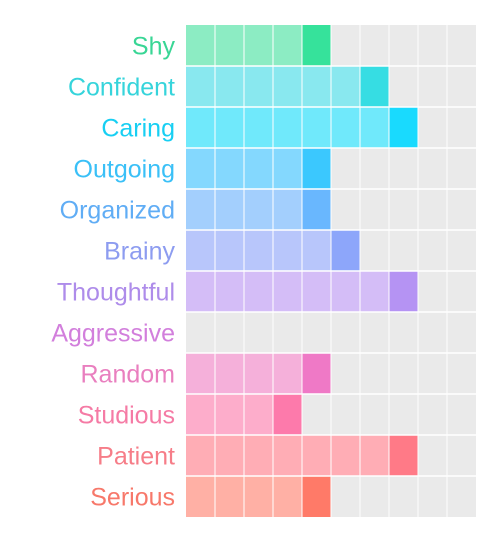 This screenshot has height=552, width=502. I want to click on category-label: Brainy, so click(139, 252).